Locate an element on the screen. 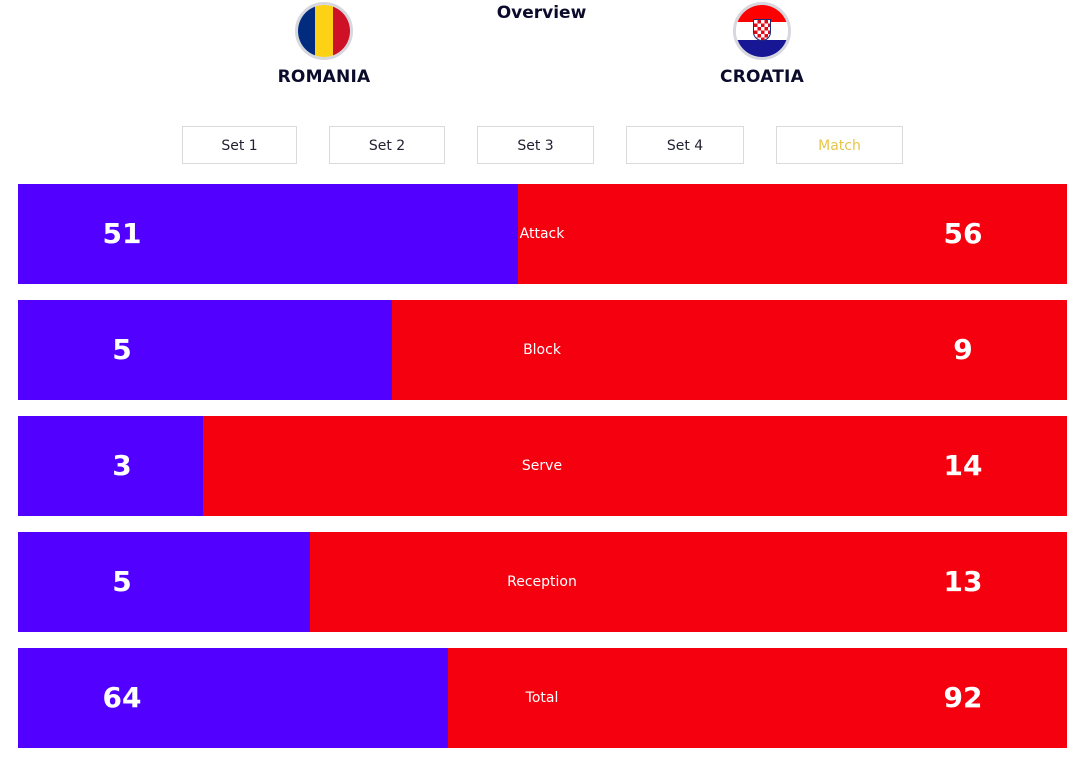  stat-label: Block is located at coordinates (542, 350).